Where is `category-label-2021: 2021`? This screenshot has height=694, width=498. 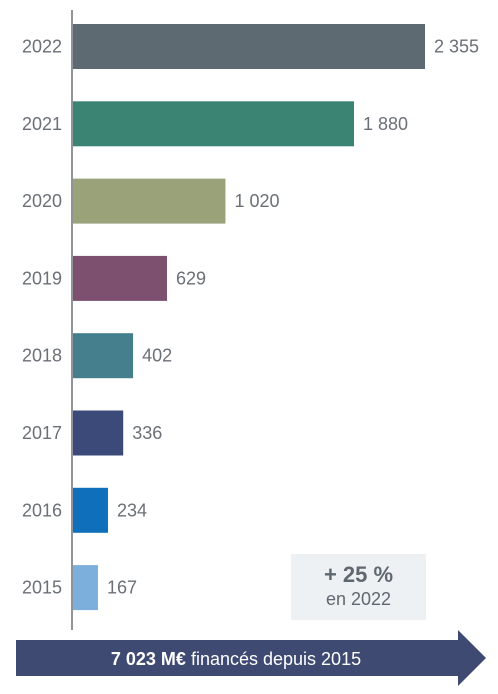
category-label-2021: 2021 is located at coordinates (42, 124).